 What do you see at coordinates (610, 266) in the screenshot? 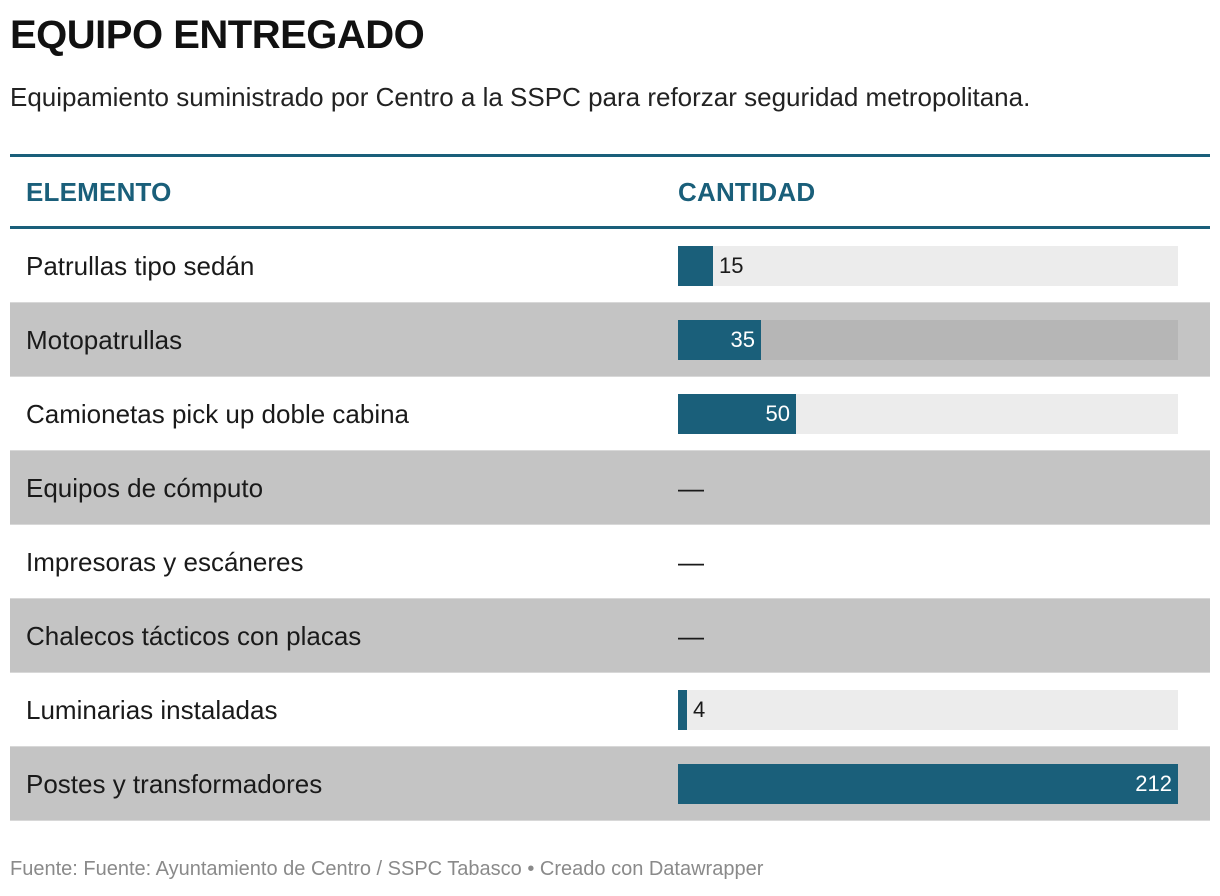
I see `table-row: Patrullas tipo sedán 15` at bounding box center [610, 266].